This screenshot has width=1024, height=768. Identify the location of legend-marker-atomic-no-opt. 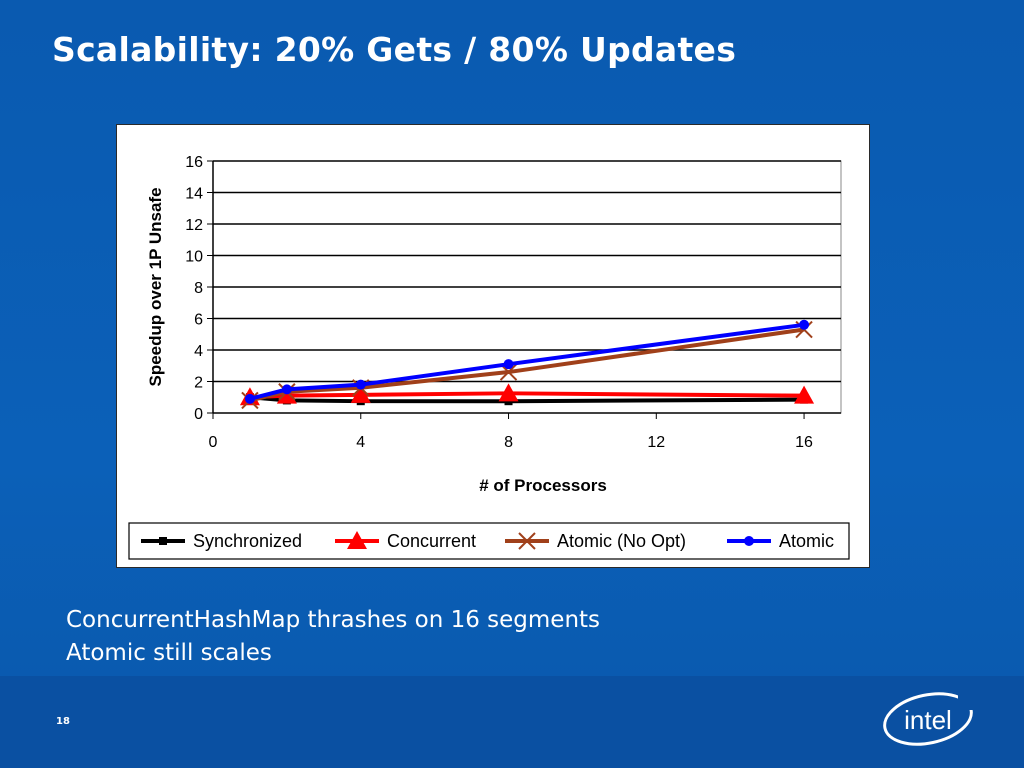
(527, 541).